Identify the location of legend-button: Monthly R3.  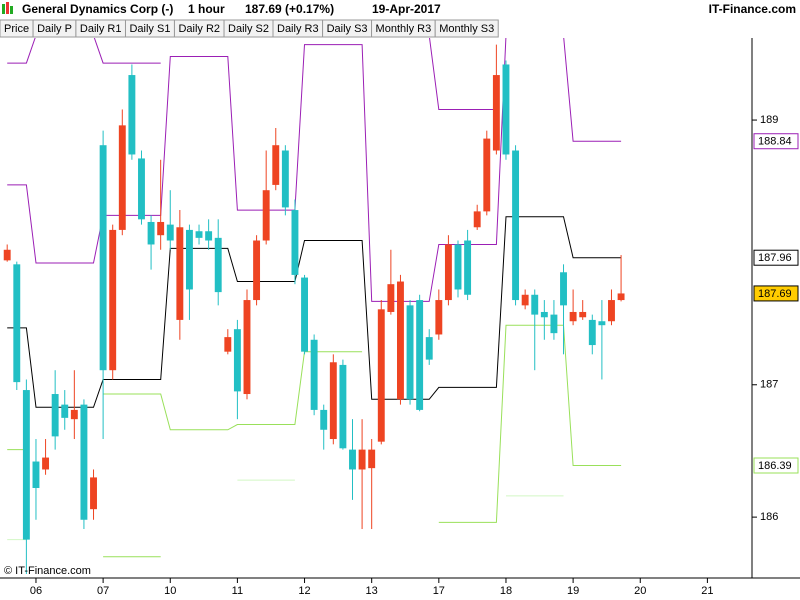
(403, 28).